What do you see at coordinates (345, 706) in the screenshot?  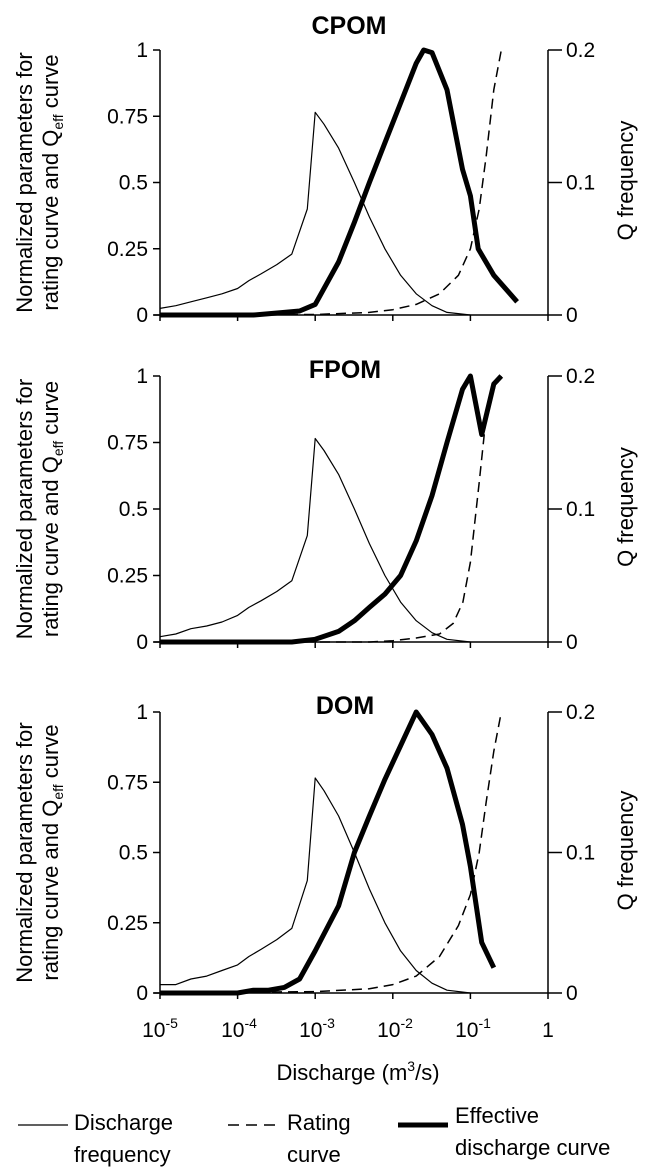 I see `panel-title: DOM` at bounding box center [345, 706].